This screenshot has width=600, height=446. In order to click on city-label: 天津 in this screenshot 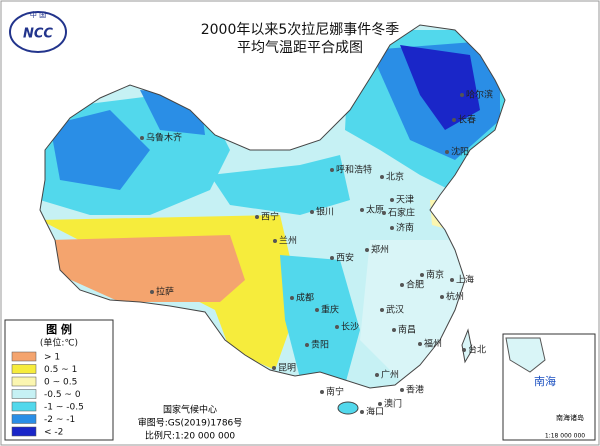, I will do `click(405, 200)`.